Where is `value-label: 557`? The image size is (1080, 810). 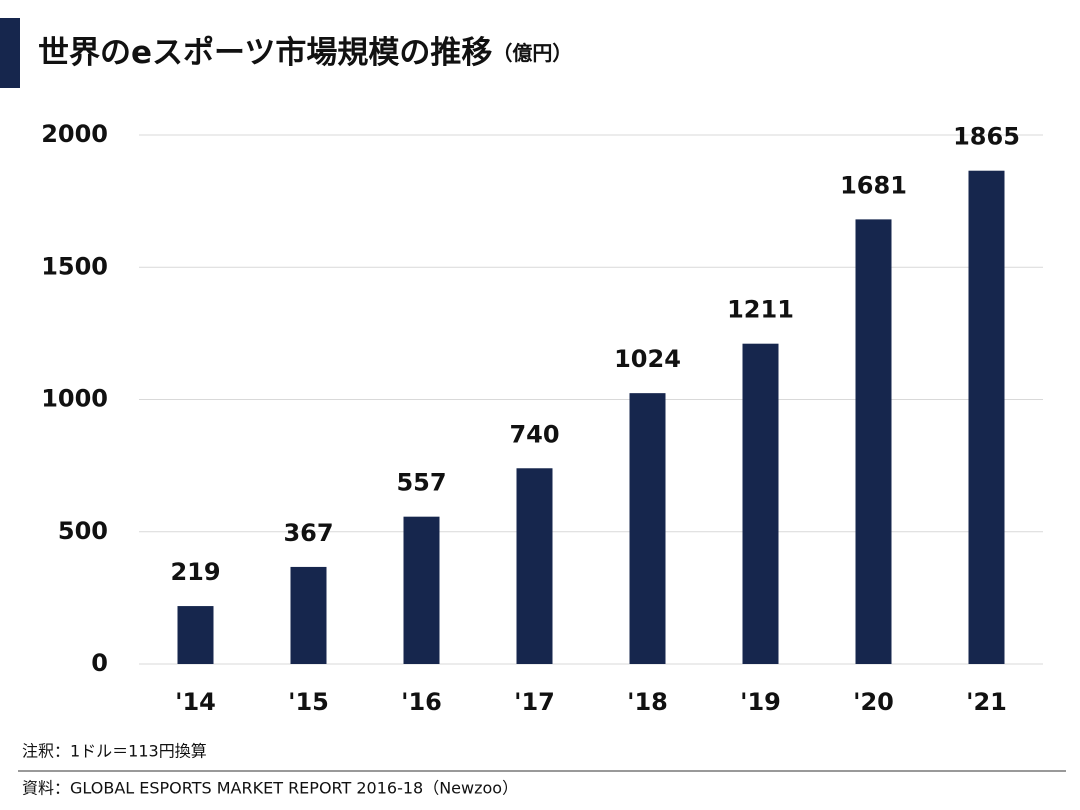 value-label: 557 is located at coordinates (421, 483).